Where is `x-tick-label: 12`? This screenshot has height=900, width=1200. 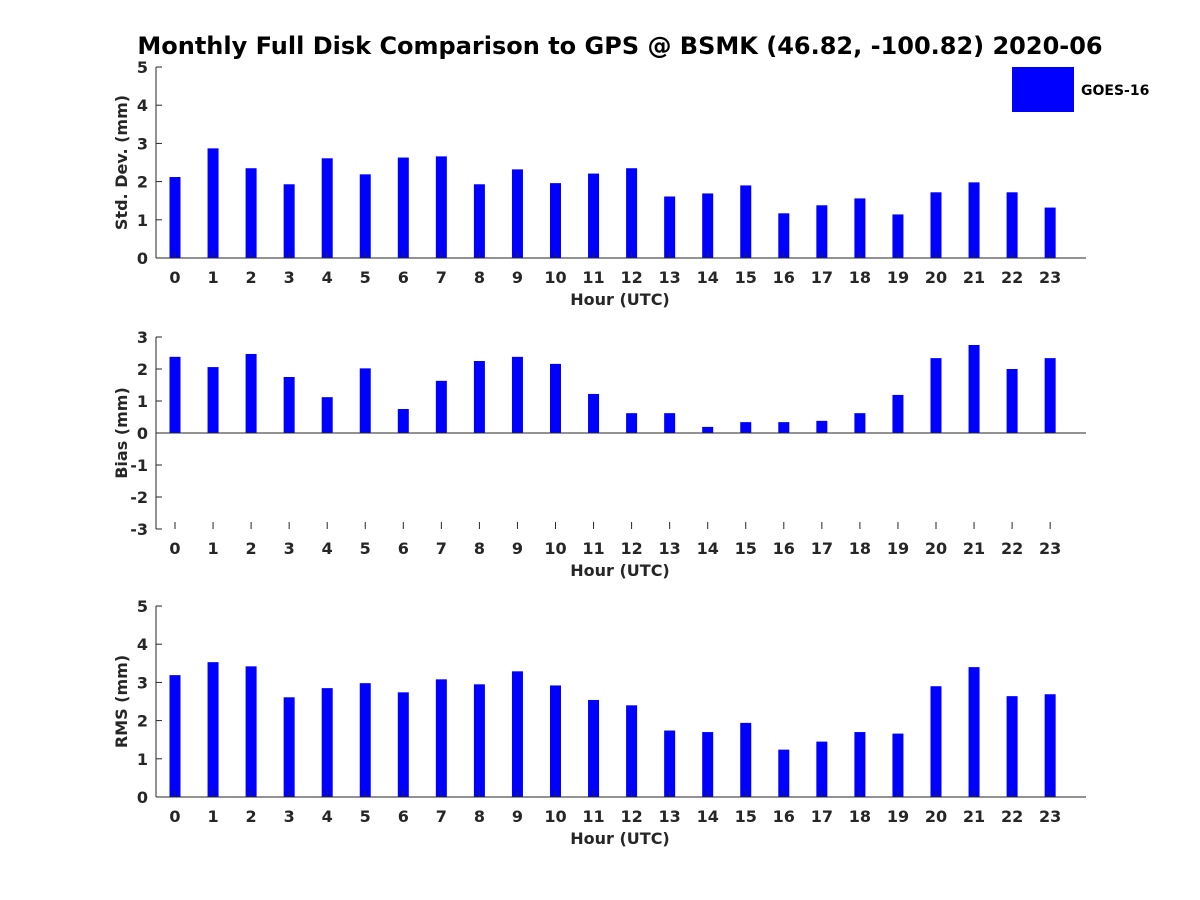
x-tick-label: 12 is located at coordinates (631, 548).